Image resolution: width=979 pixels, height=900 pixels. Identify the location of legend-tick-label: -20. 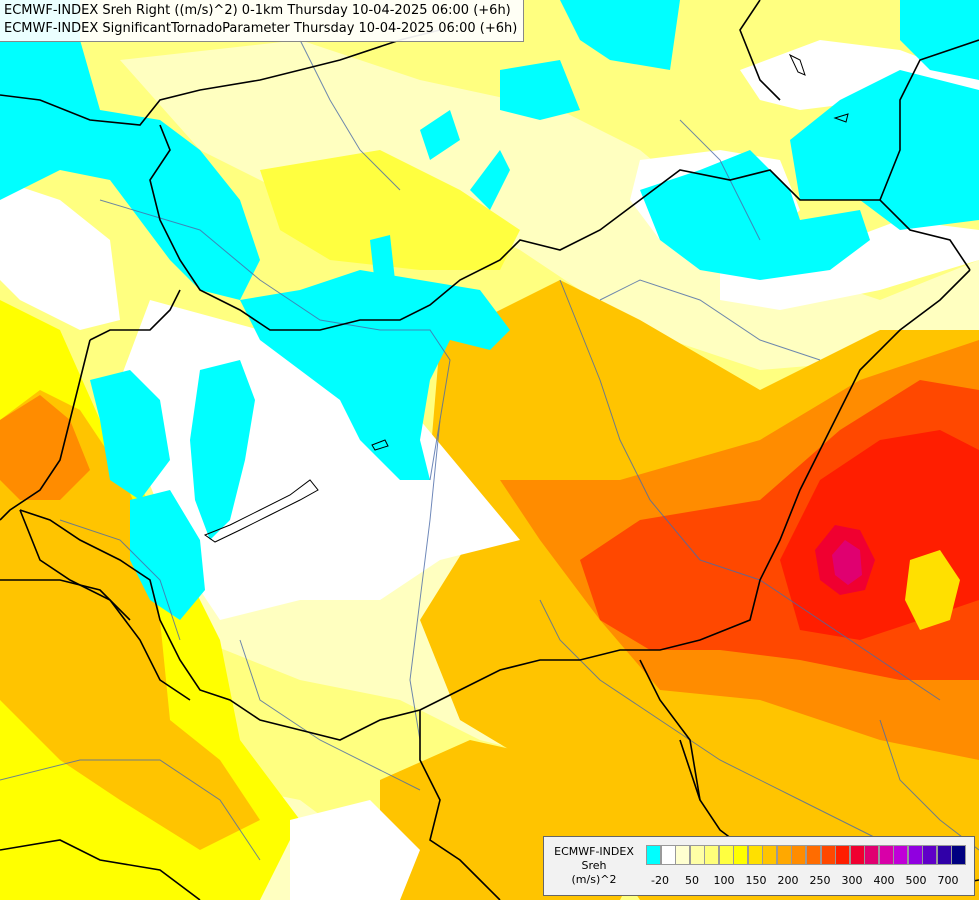
(660, 880).